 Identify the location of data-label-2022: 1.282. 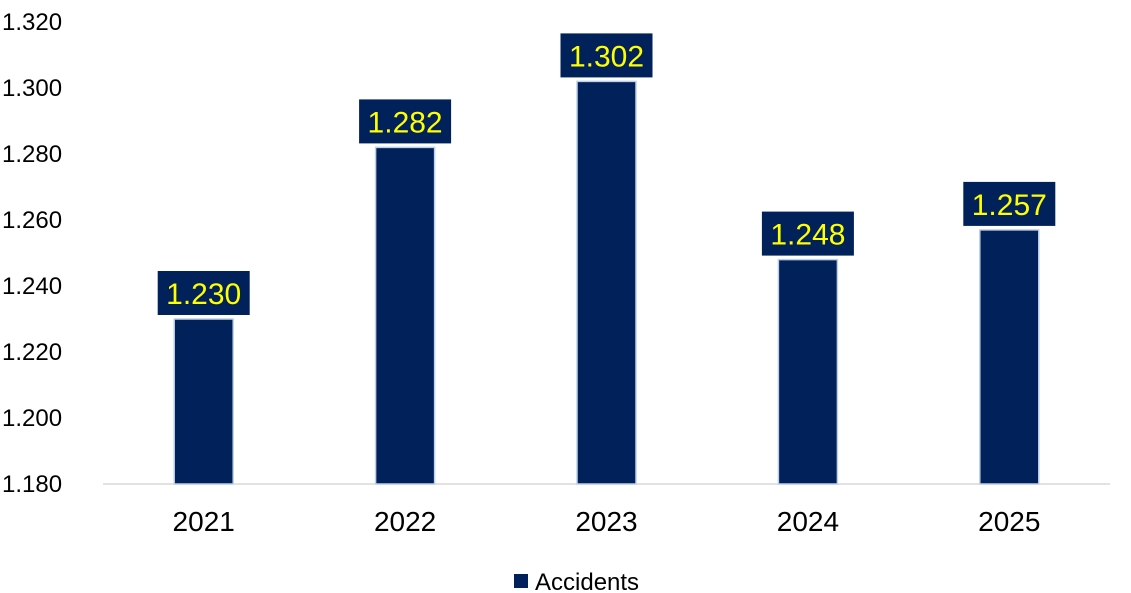
(405, 122).